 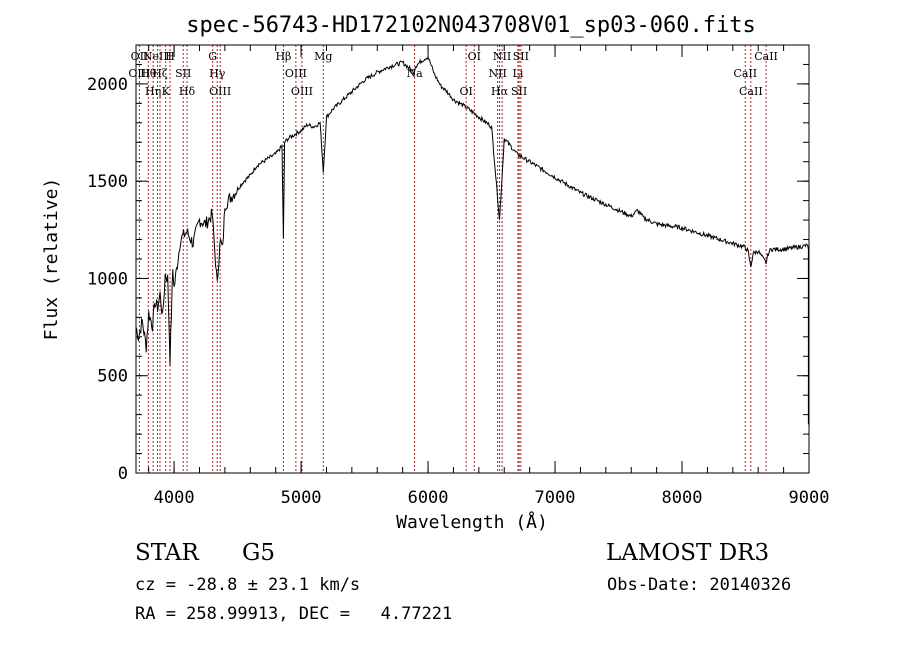 What do you see at coordinates (187, 91) in the screenshot?
I see `line-label: Hδ` at bounding box center [187, 91].